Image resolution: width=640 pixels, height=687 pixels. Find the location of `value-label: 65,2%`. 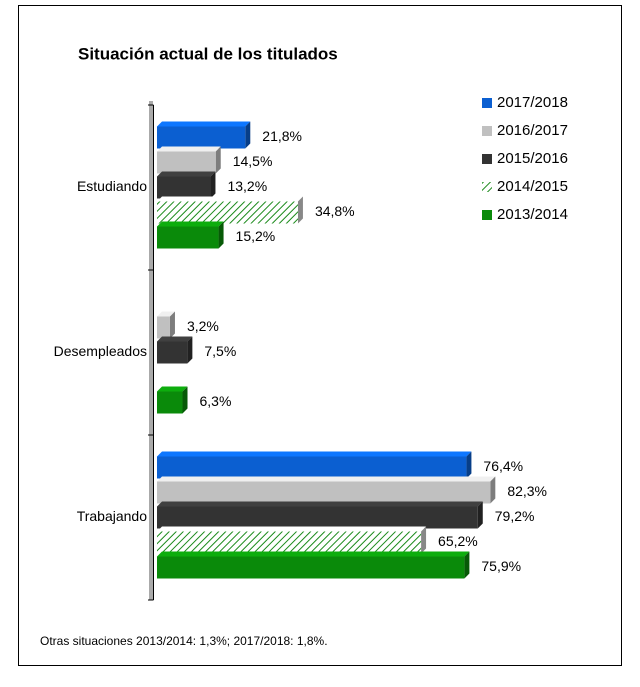

value-label: 65,2% is located at coordinates (458, 541).